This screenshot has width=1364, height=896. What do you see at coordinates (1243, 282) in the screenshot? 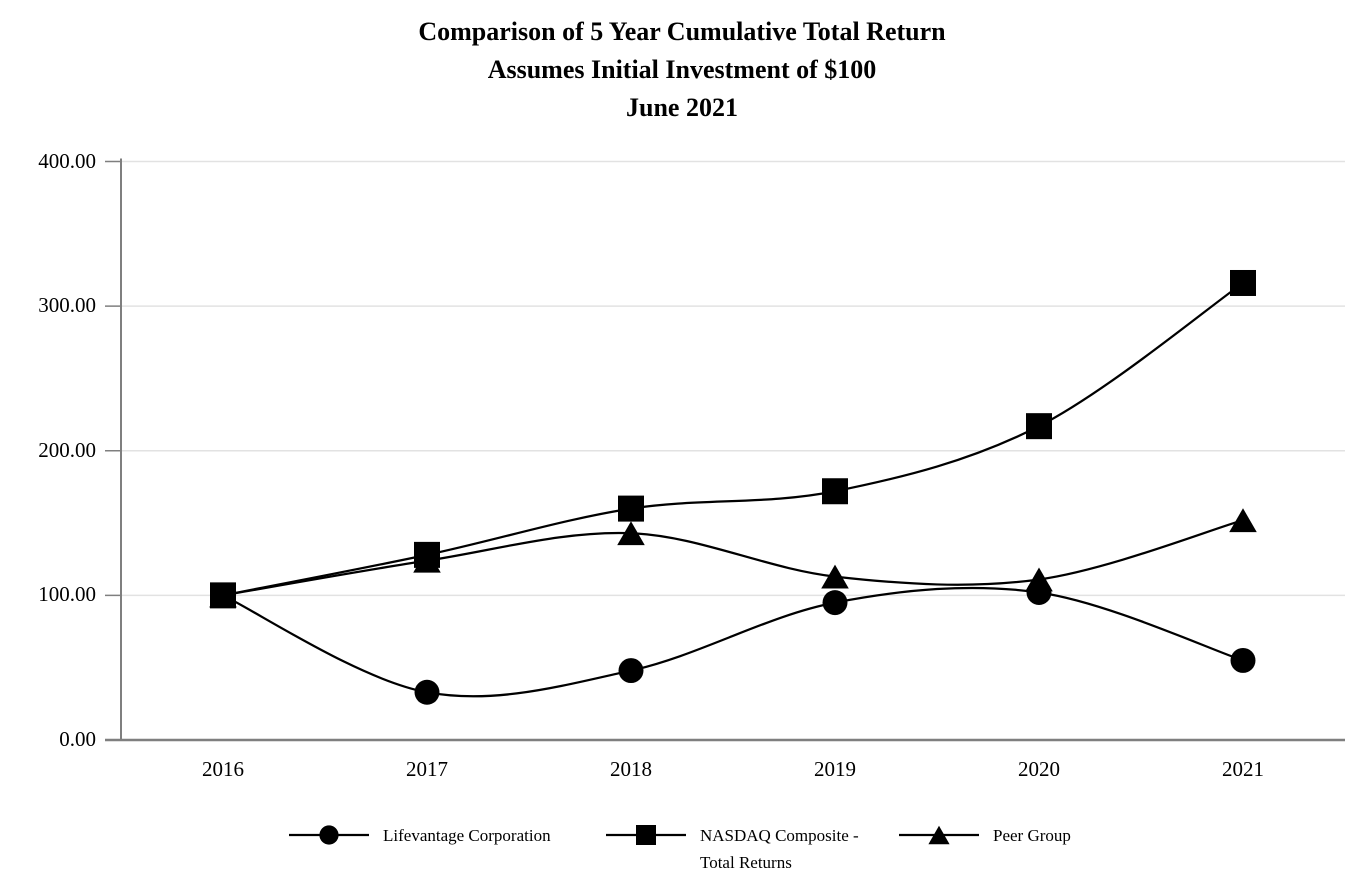
I see `data-point-square-2021` at bounding box center [1243, 282].